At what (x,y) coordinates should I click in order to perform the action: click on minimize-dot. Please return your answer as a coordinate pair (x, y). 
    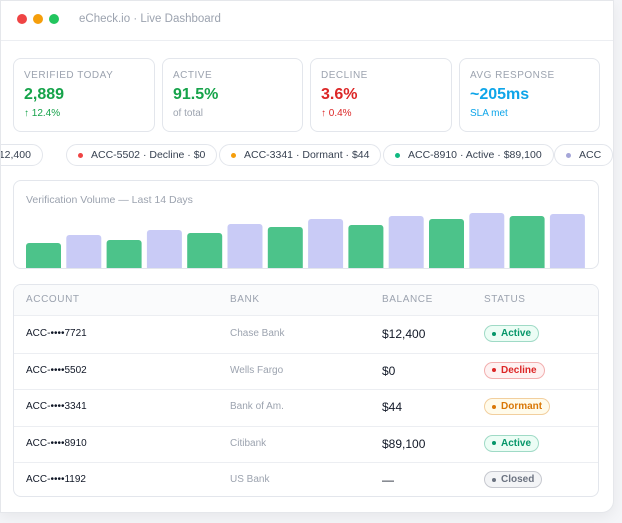
    Looking at the image, I should click on (38, 19).